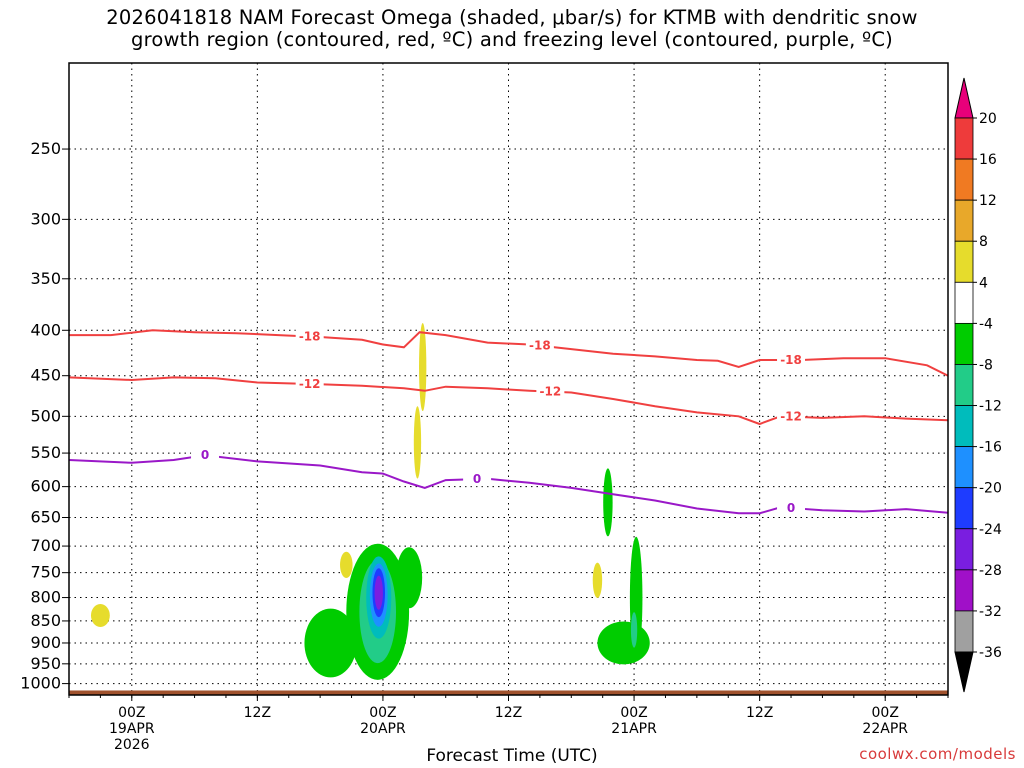 The width and height of the screenshot is (1024, 768). I want to click on contour-label--18-0: -18, so click(310, 336).